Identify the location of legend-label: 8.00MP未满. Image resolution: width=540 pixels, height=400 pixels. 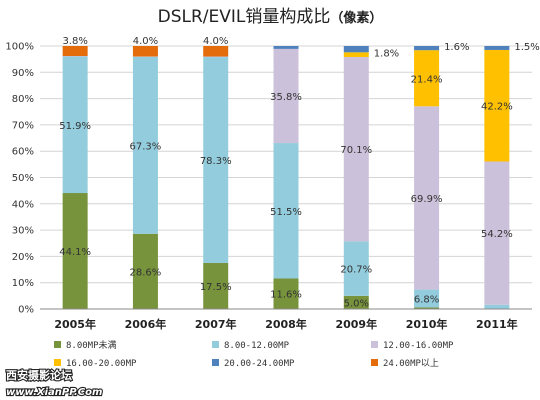
(91, 345).